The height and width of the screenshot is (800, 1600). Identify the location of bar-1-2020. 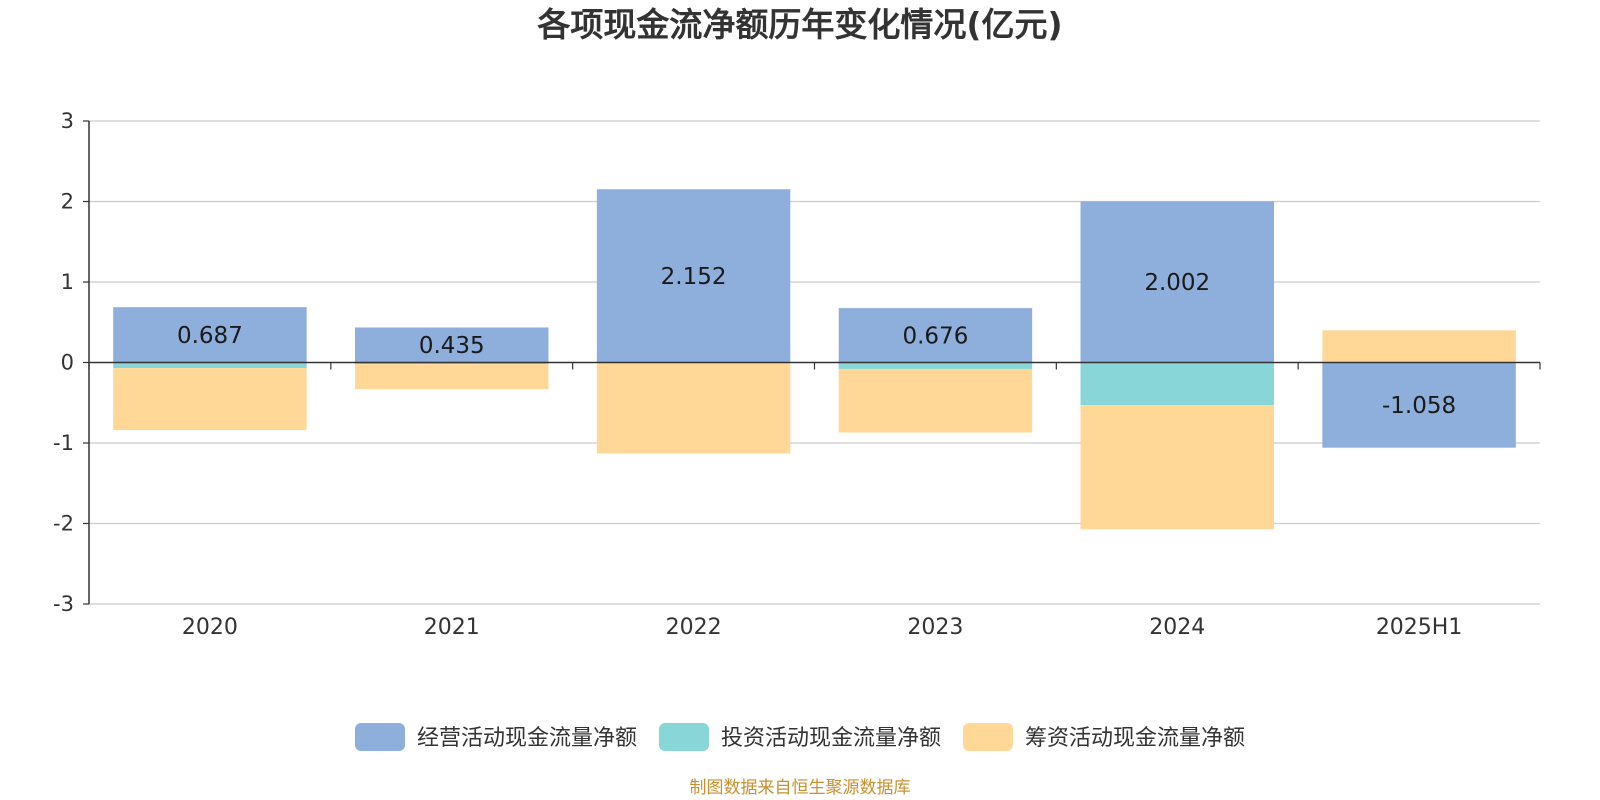
(210, 365).